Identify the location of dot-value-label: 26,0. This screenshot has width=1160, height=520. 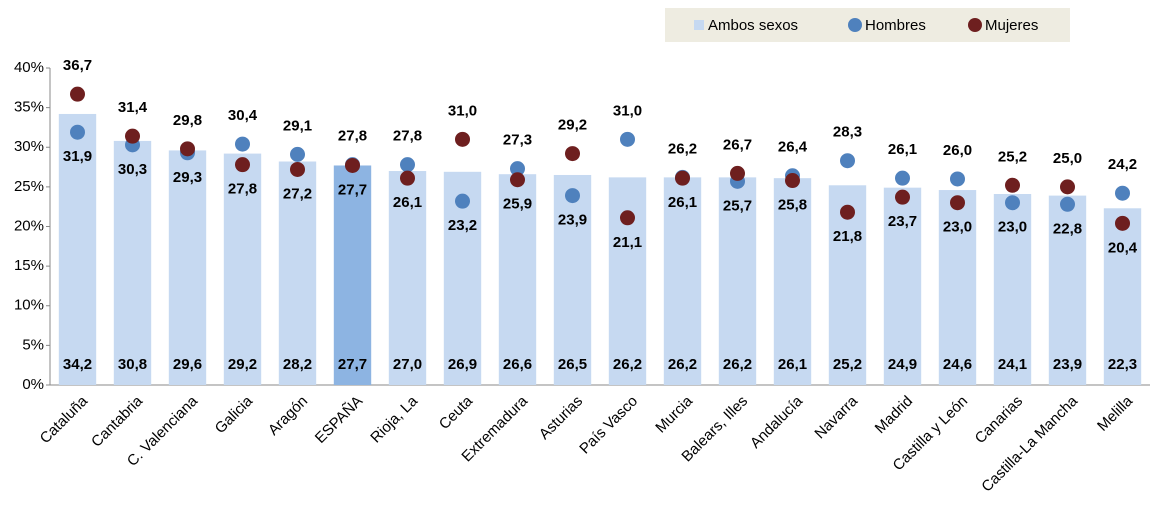
(957, 150).